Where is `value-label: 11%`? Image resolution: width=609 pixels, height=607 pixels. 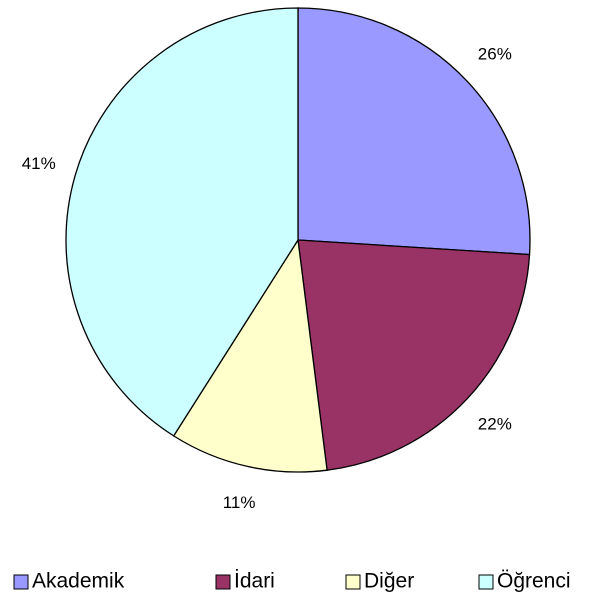 value-label: 11% is located at coordinates (239, 502).